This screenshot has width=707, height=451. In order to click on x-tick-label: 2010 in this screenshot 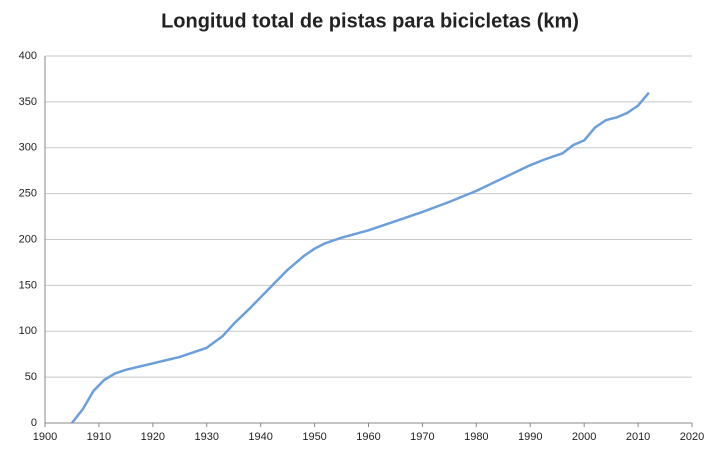, I will do `click(638, 437)`.